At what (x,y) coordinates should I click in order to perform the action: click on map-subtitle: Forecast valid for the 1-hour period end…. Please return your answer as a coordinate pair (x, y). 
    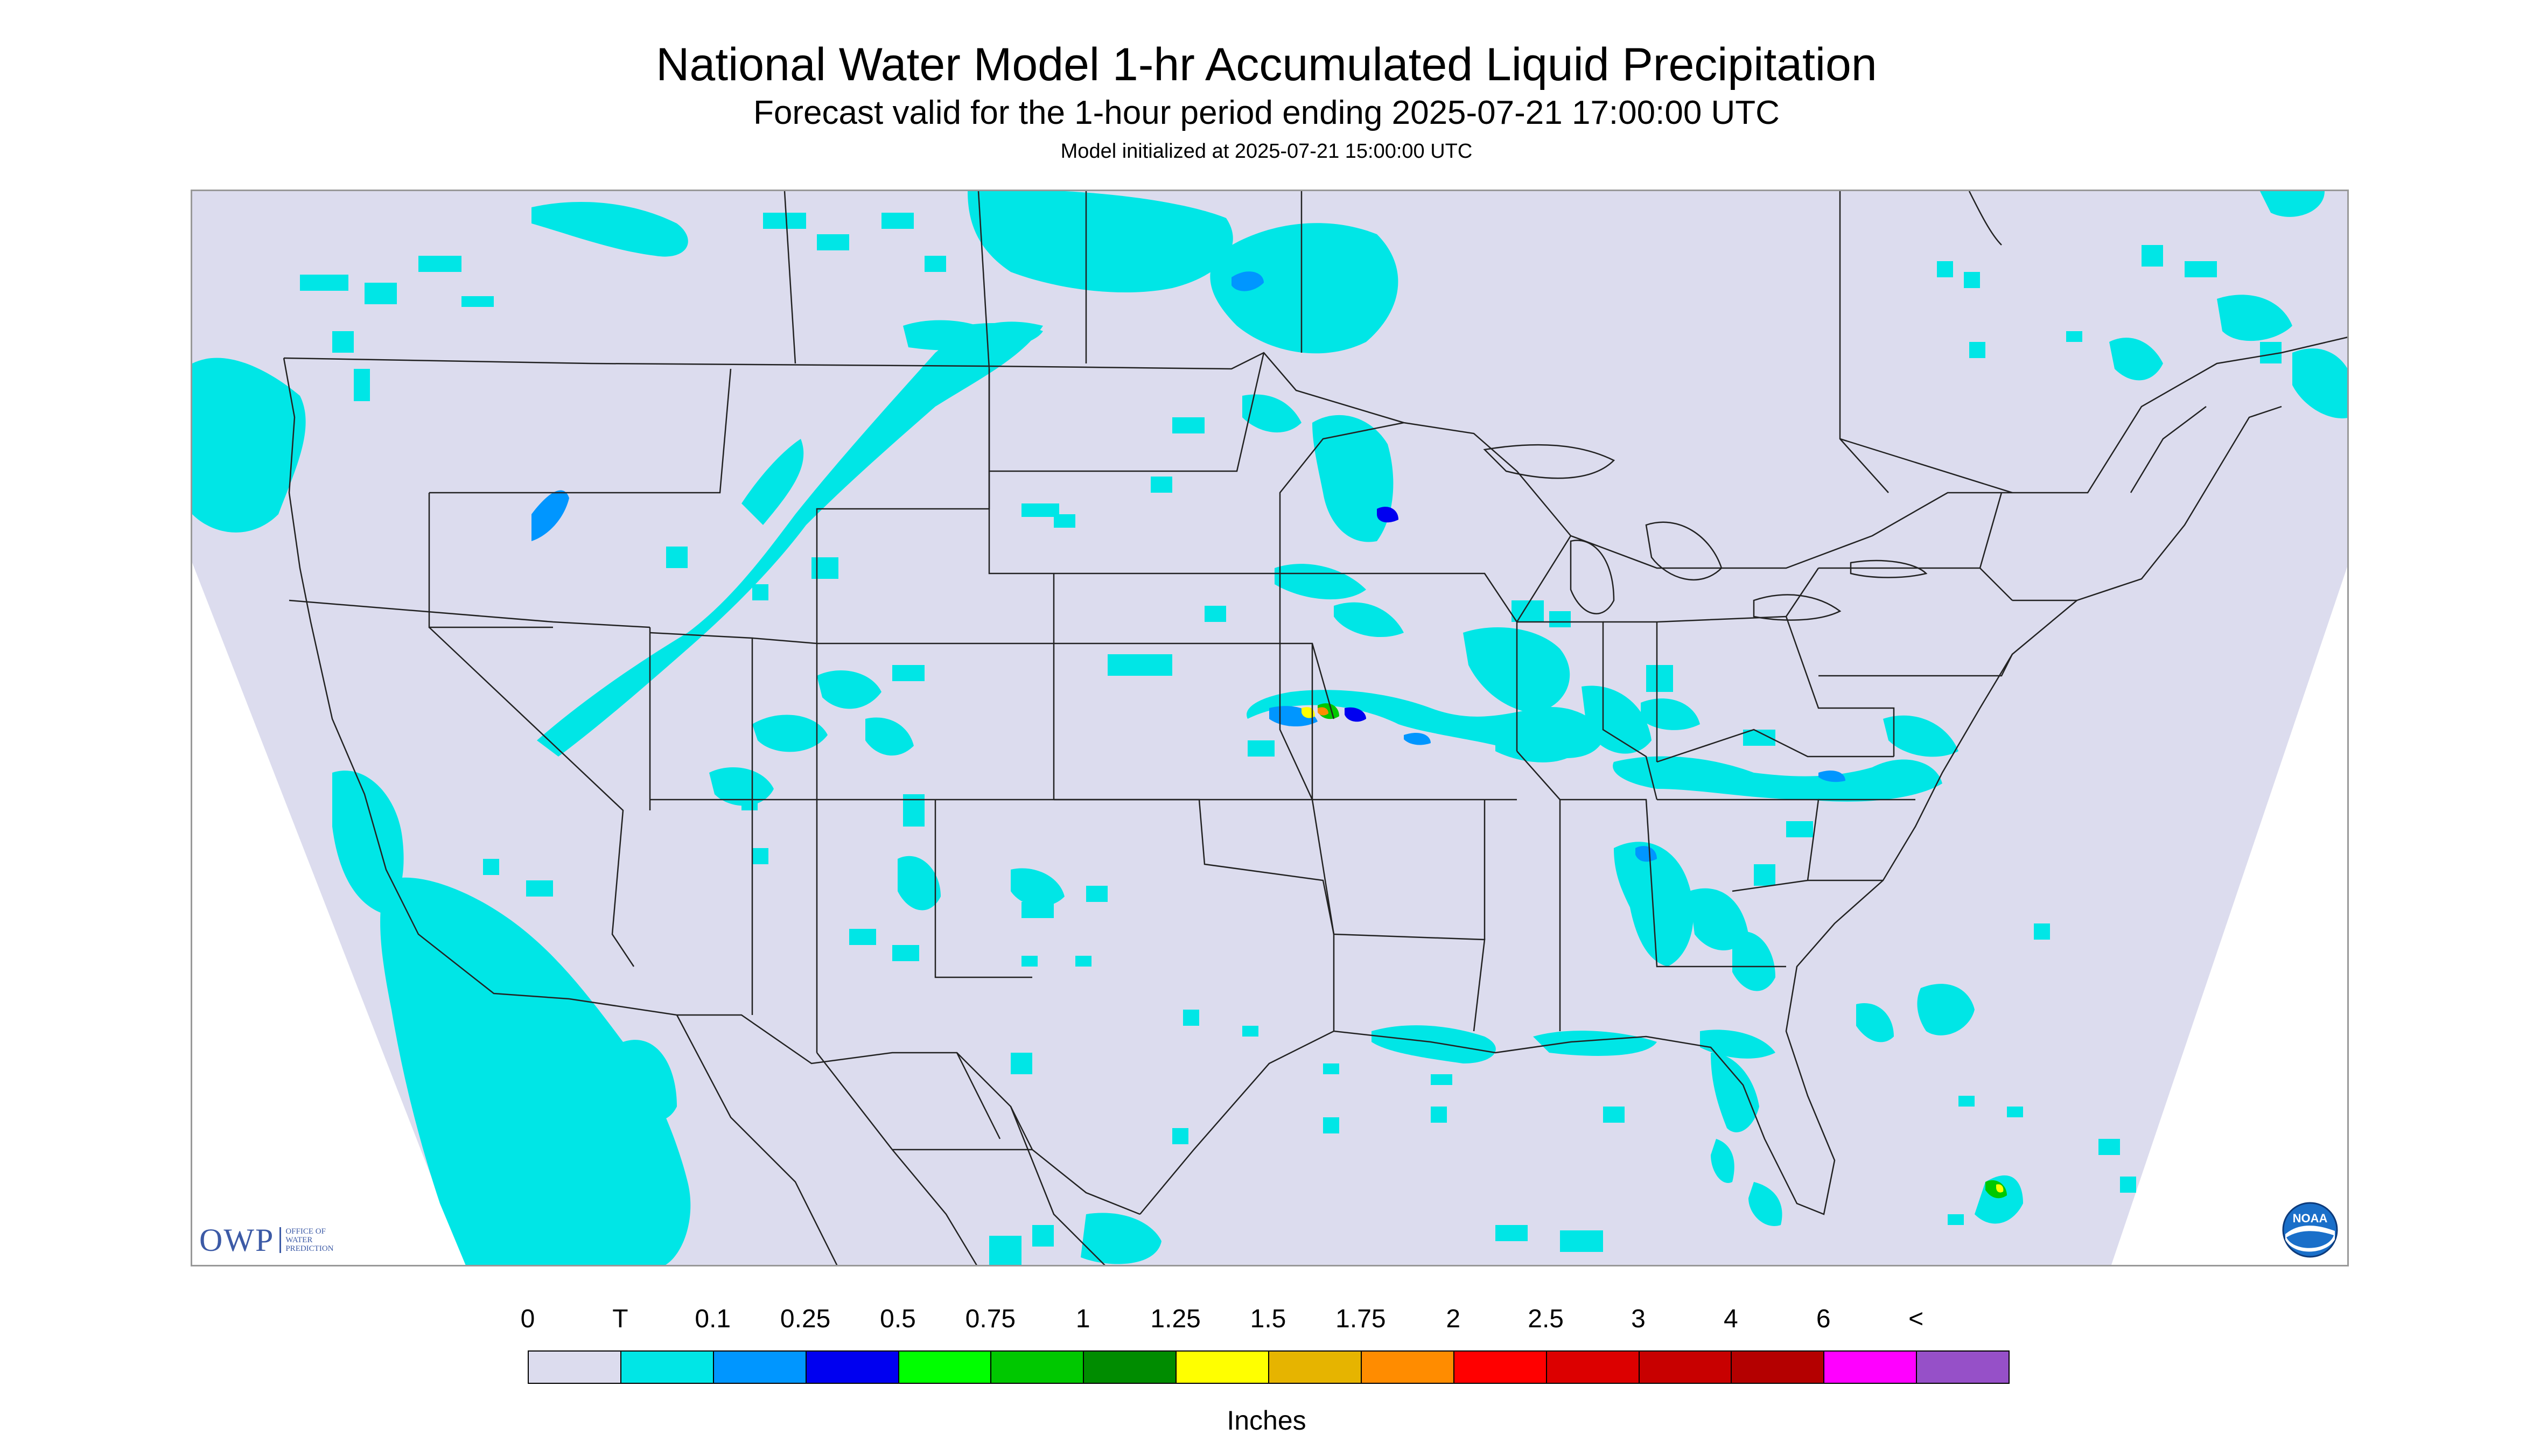
    Looking at the image, I should click on (1266, 112).